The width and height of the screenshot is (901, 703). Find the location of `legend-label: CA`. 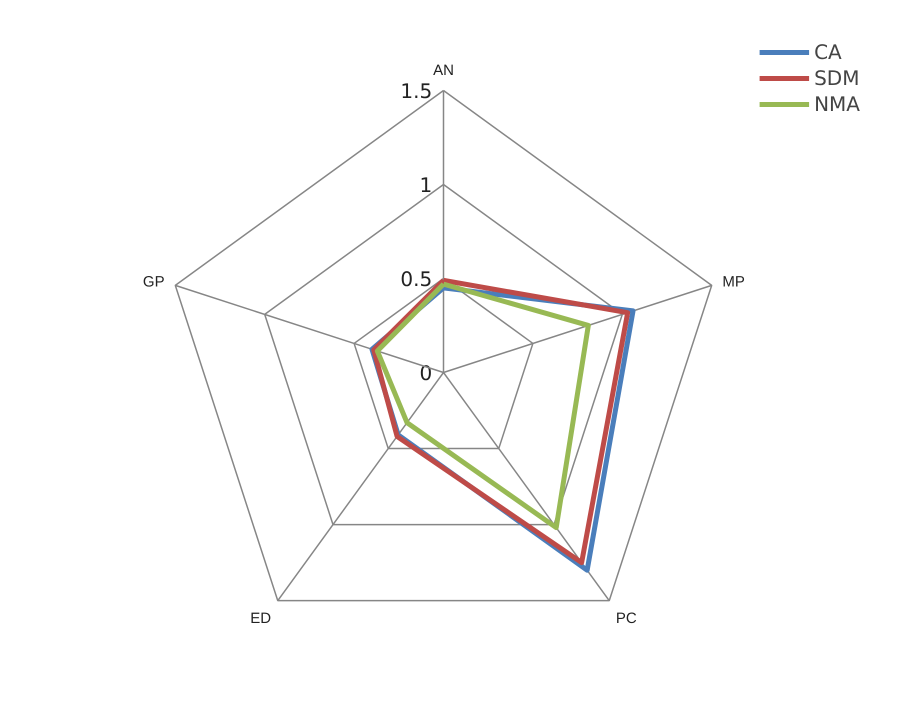

legend-label: CA is located at coordinates (828, 52).